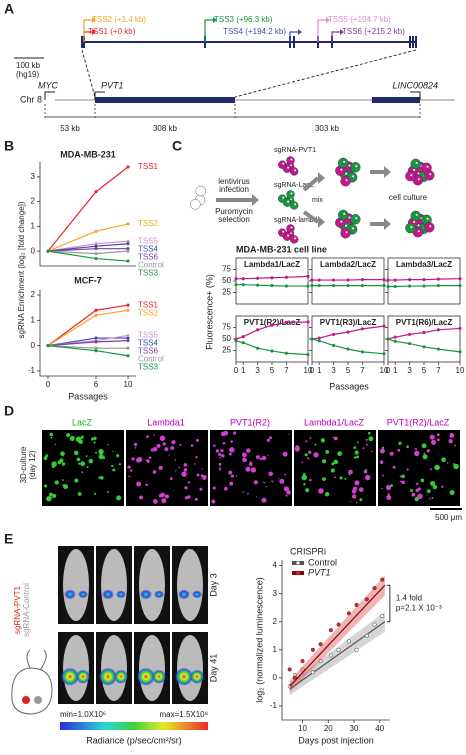 The width and height of the screenshot is (466, 755). I want to click on gene-label: LINC00824, so click(415, 85).